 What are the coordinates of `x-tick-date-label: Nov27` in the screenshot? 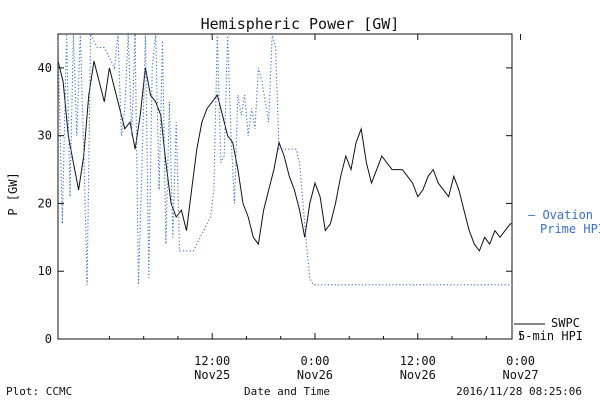 It's located at (521, 375).